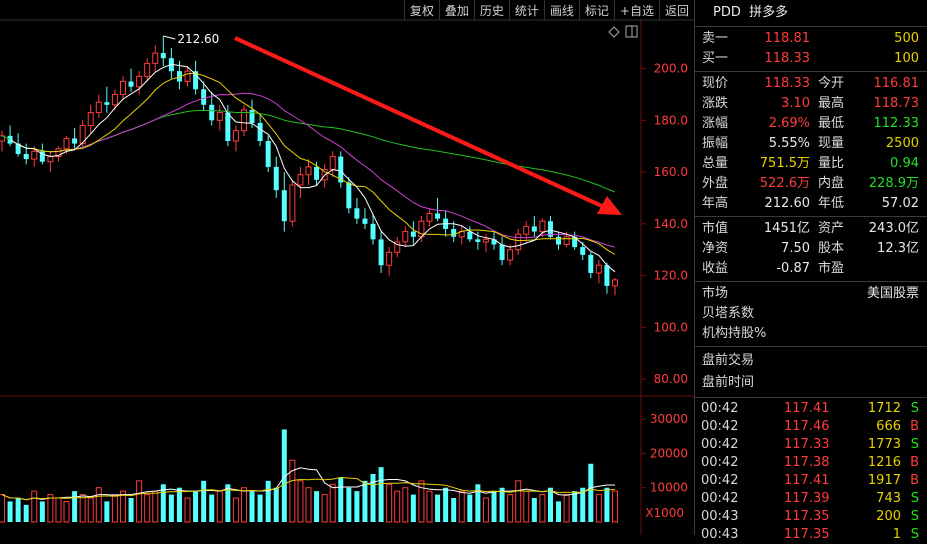  Describe the element at coordinates (198, 39) in the screenshot. I see `max-price-label: 212.60` at that location.